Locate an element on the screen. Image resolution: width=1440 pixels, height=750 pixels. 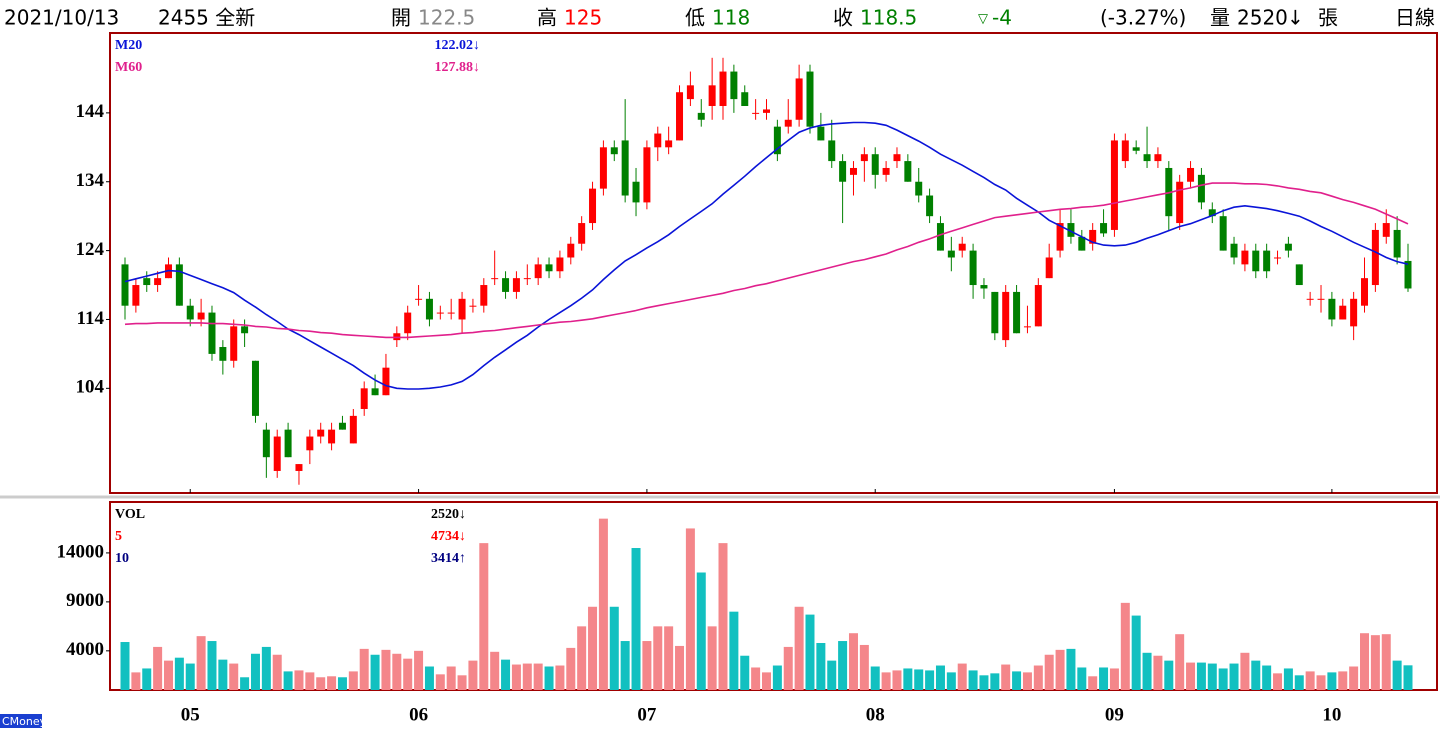
vol-legend-value: 3414↑ is located at coordinates (448, 558).